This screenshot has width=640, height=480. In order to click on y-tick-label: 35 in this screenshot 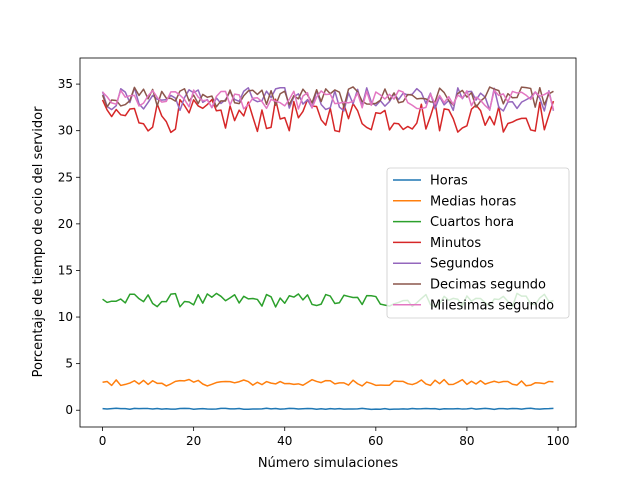, I will do `click(65, 84)`.